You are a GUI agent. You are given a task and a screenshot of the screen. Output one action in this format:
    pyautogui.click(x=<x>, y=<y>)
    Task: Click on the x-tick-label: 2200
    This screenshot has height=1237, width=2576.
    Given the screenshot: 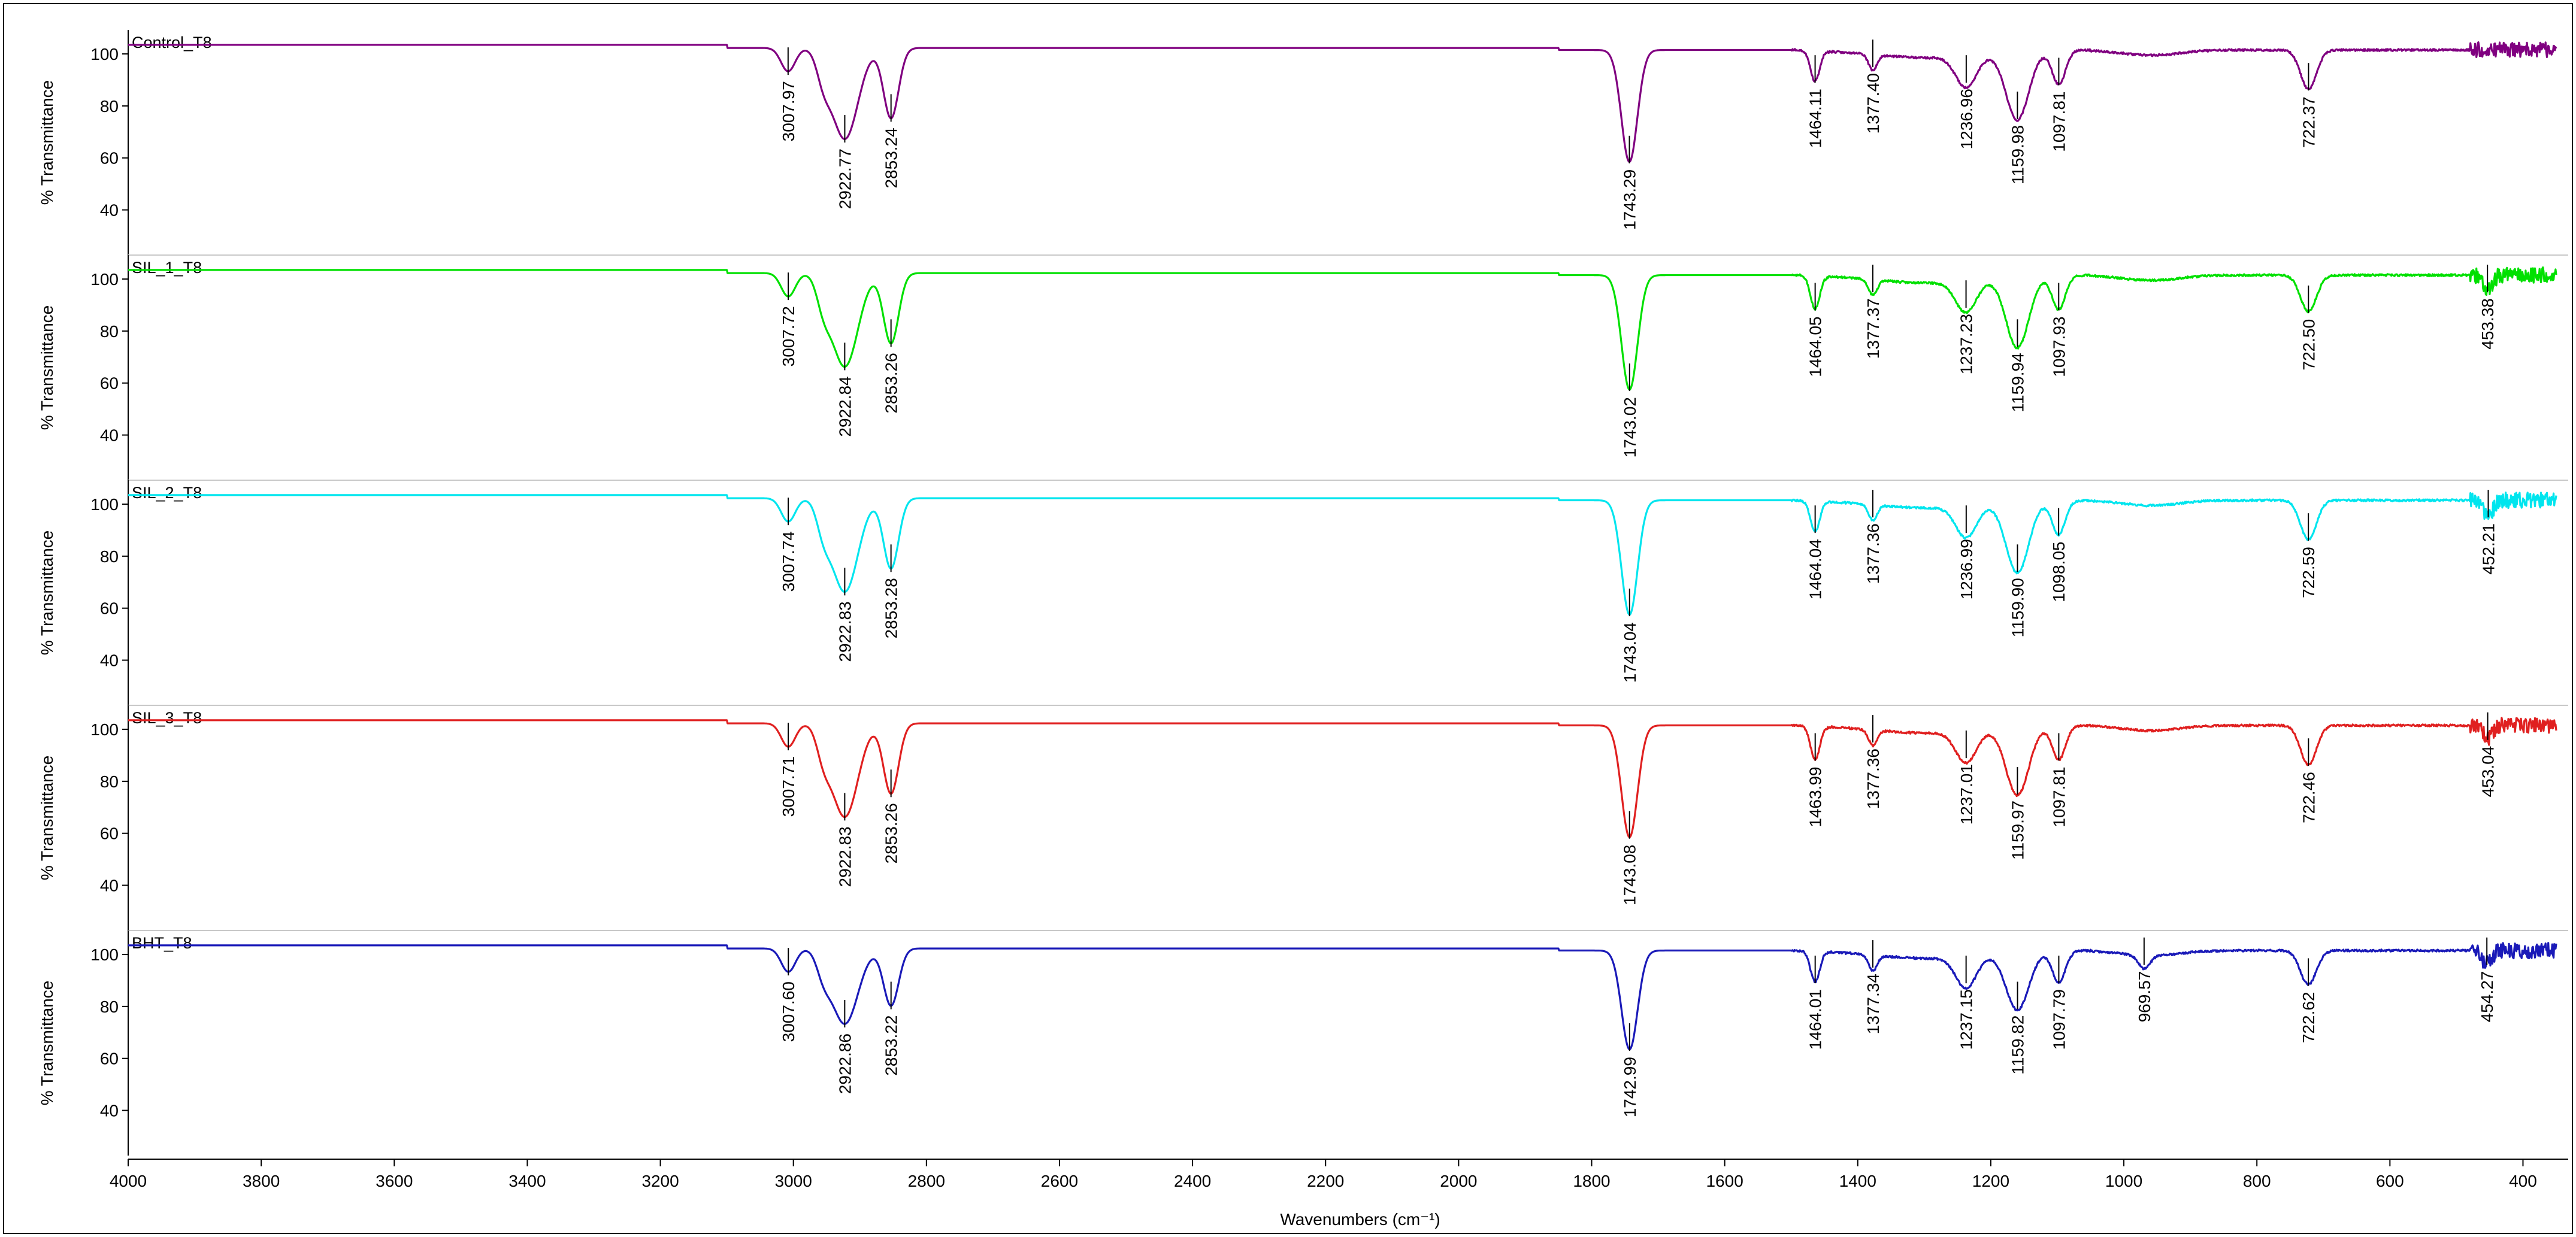 What is the action you would take?
    pyautogui.click(x=1325, y=1181)
    